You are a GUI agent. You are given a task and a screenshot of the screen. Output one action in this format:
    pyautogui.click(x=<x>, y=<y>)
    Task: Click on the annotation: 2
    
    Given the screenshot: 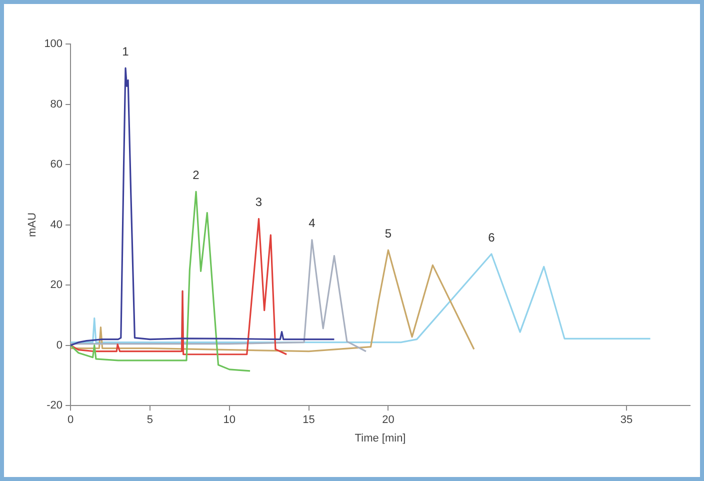 What is the action you would take?
    pyautogui.click(x=196, y=175)
    